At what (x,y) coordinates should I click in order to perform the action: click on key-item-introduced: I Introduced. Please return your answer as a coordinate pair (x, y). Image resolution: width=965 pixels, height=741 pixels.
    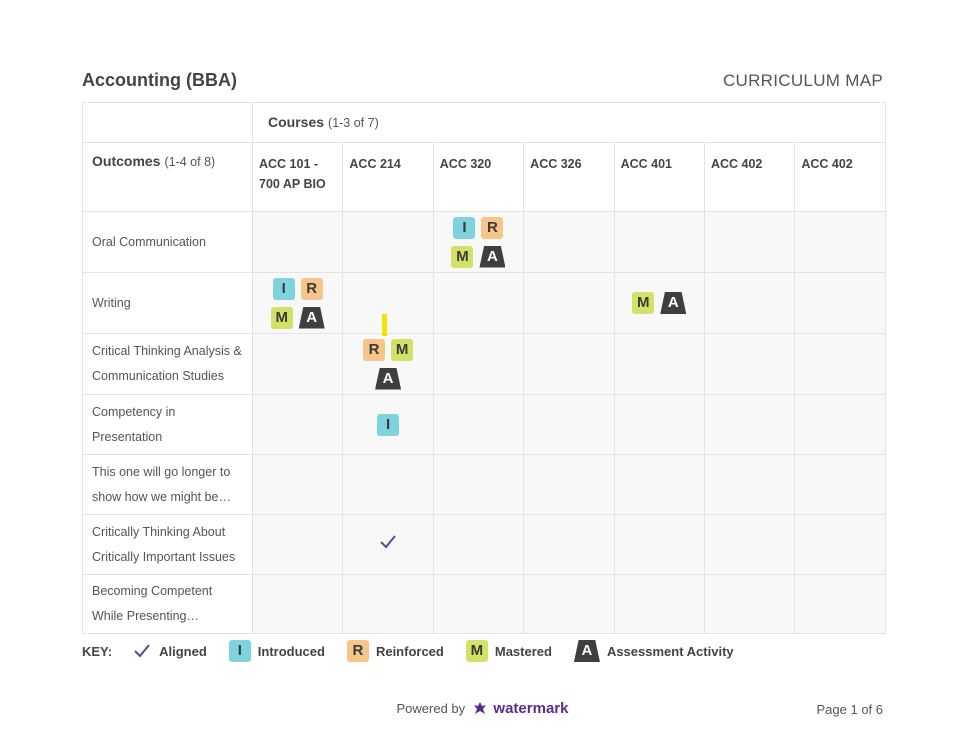
    Looking at the image, I should click on (276, 651).